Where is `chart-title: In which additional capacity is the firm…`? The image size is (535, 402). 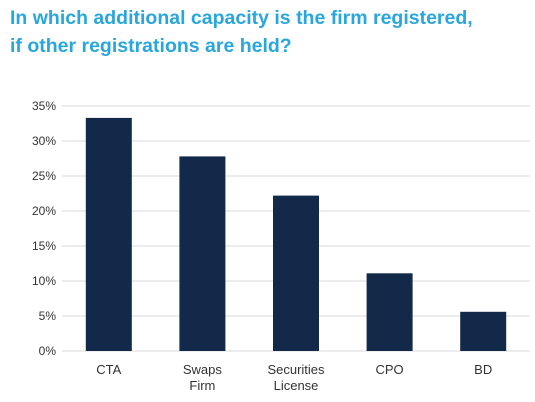 chart-title: In which additional capacity is the firm… is located at coordinates (270, 32).